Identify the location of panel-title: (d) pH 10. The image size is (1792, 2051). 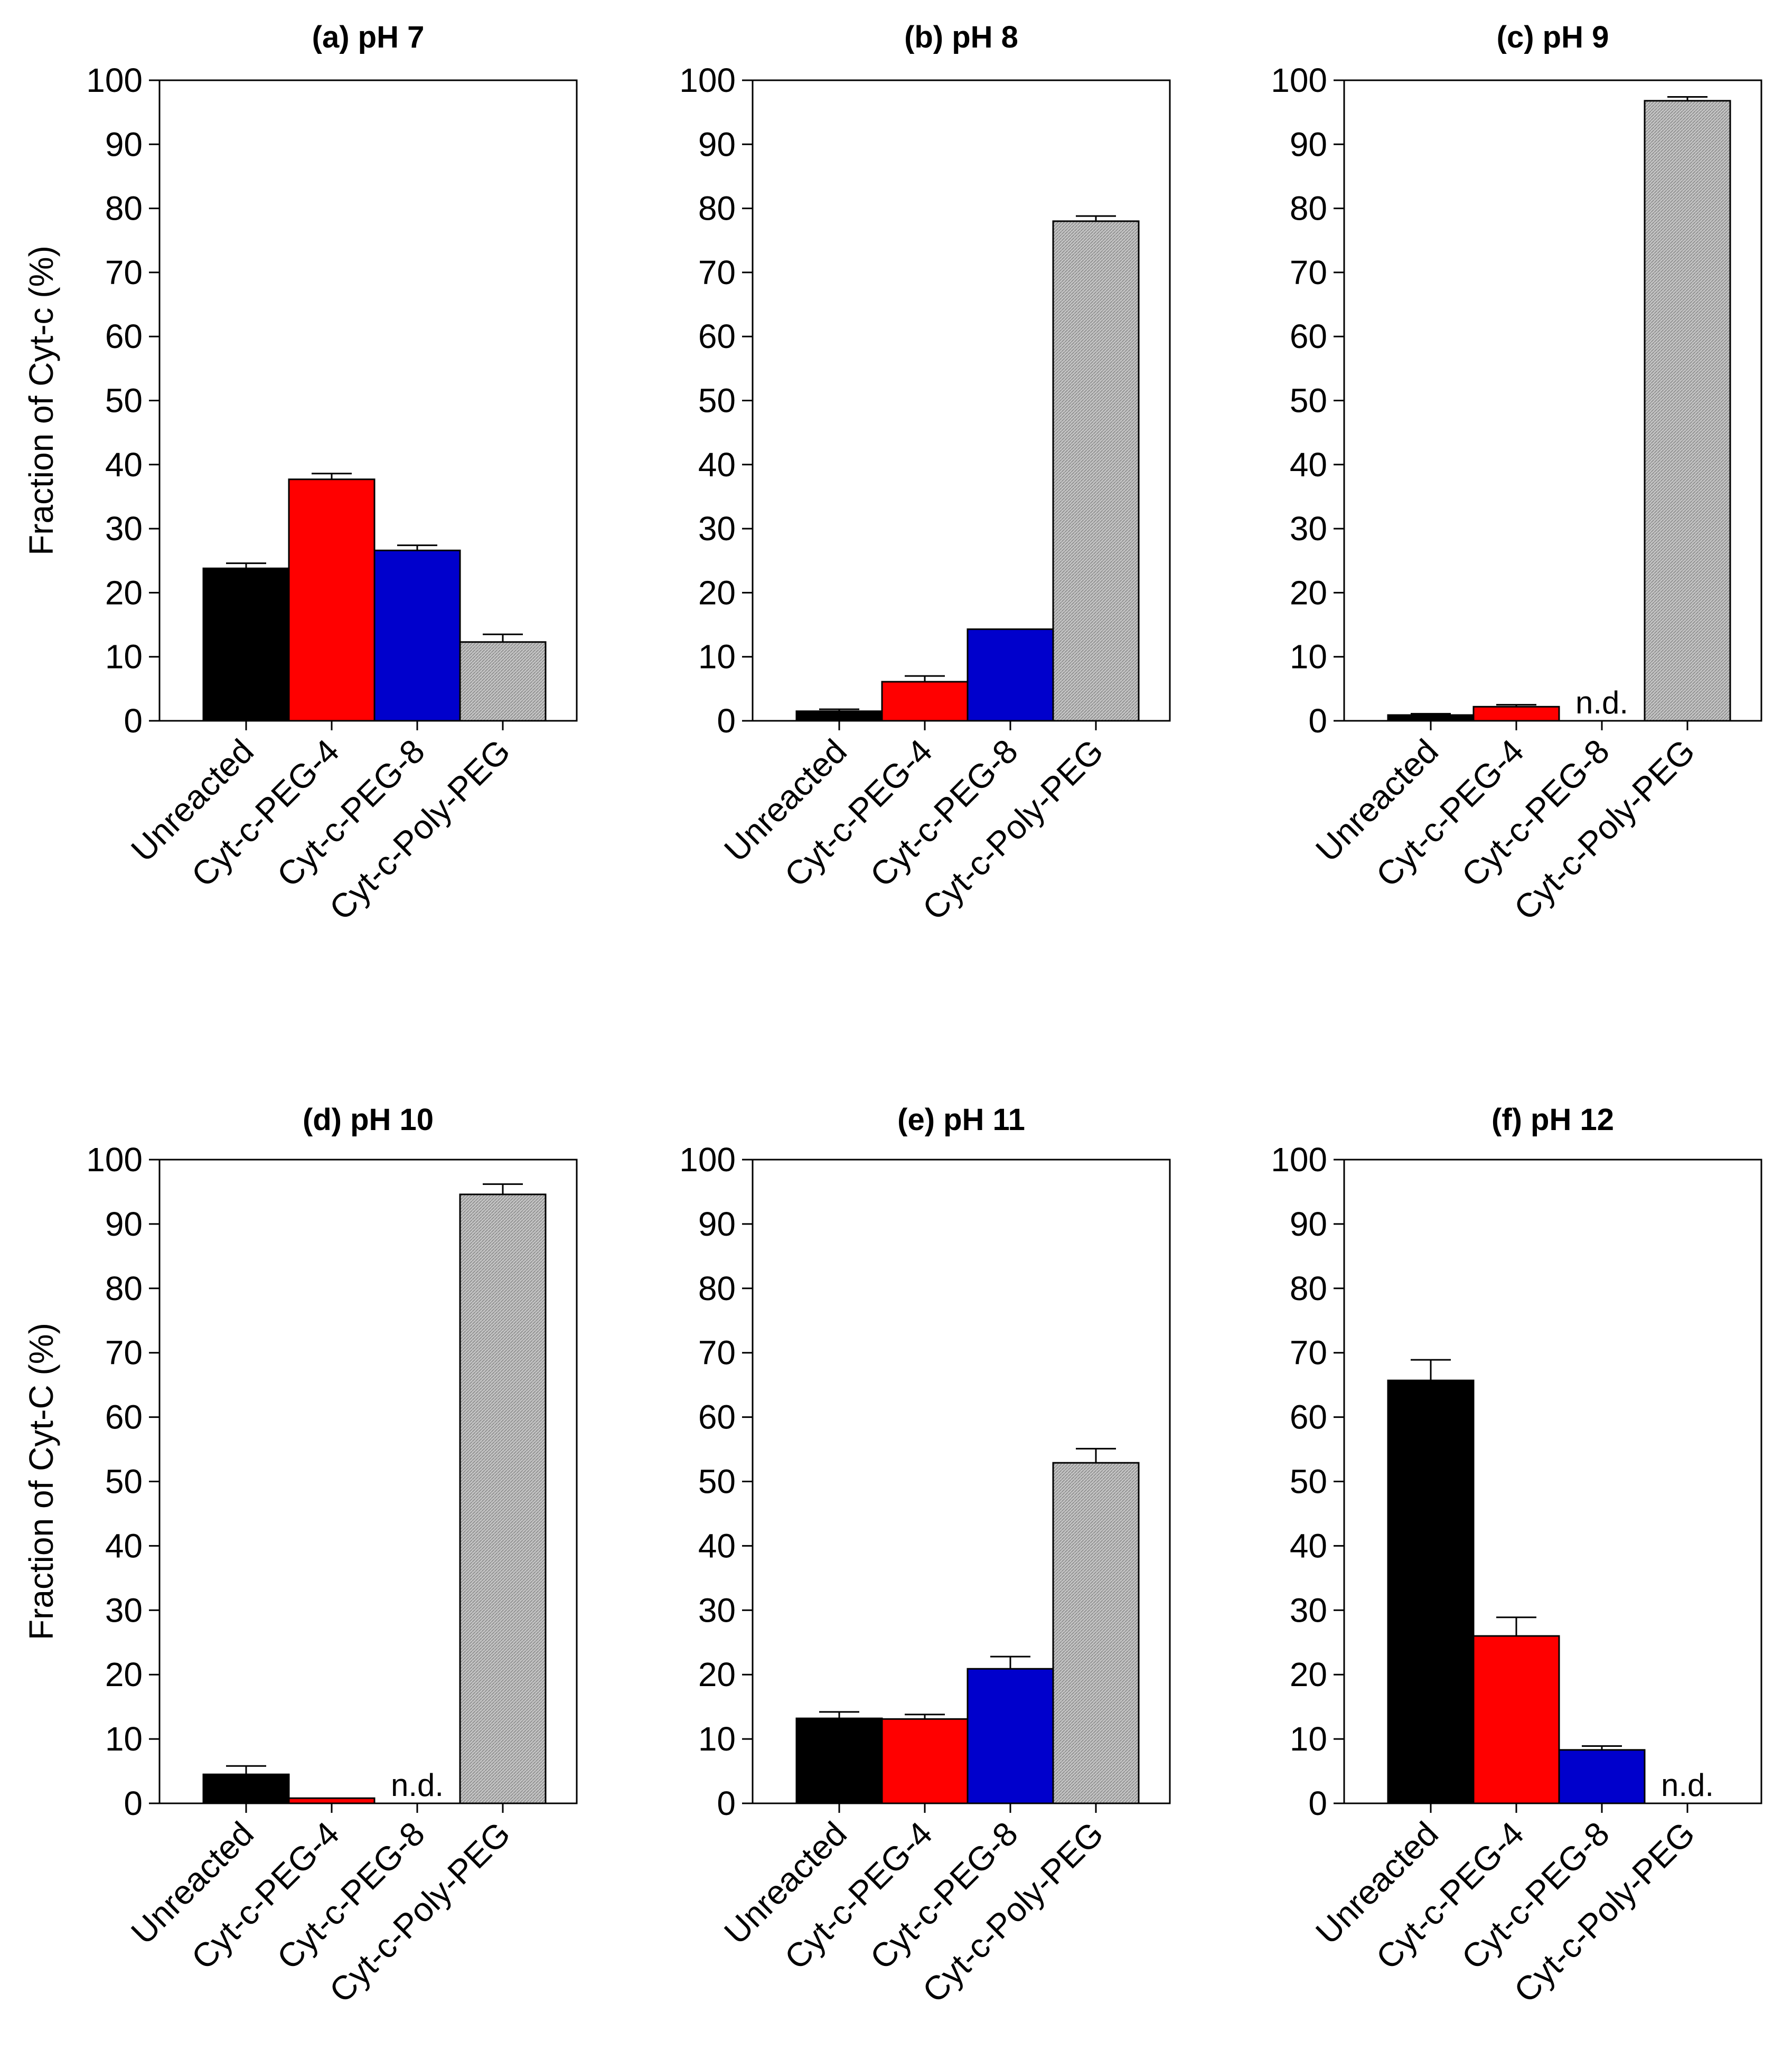
(368, 1120).